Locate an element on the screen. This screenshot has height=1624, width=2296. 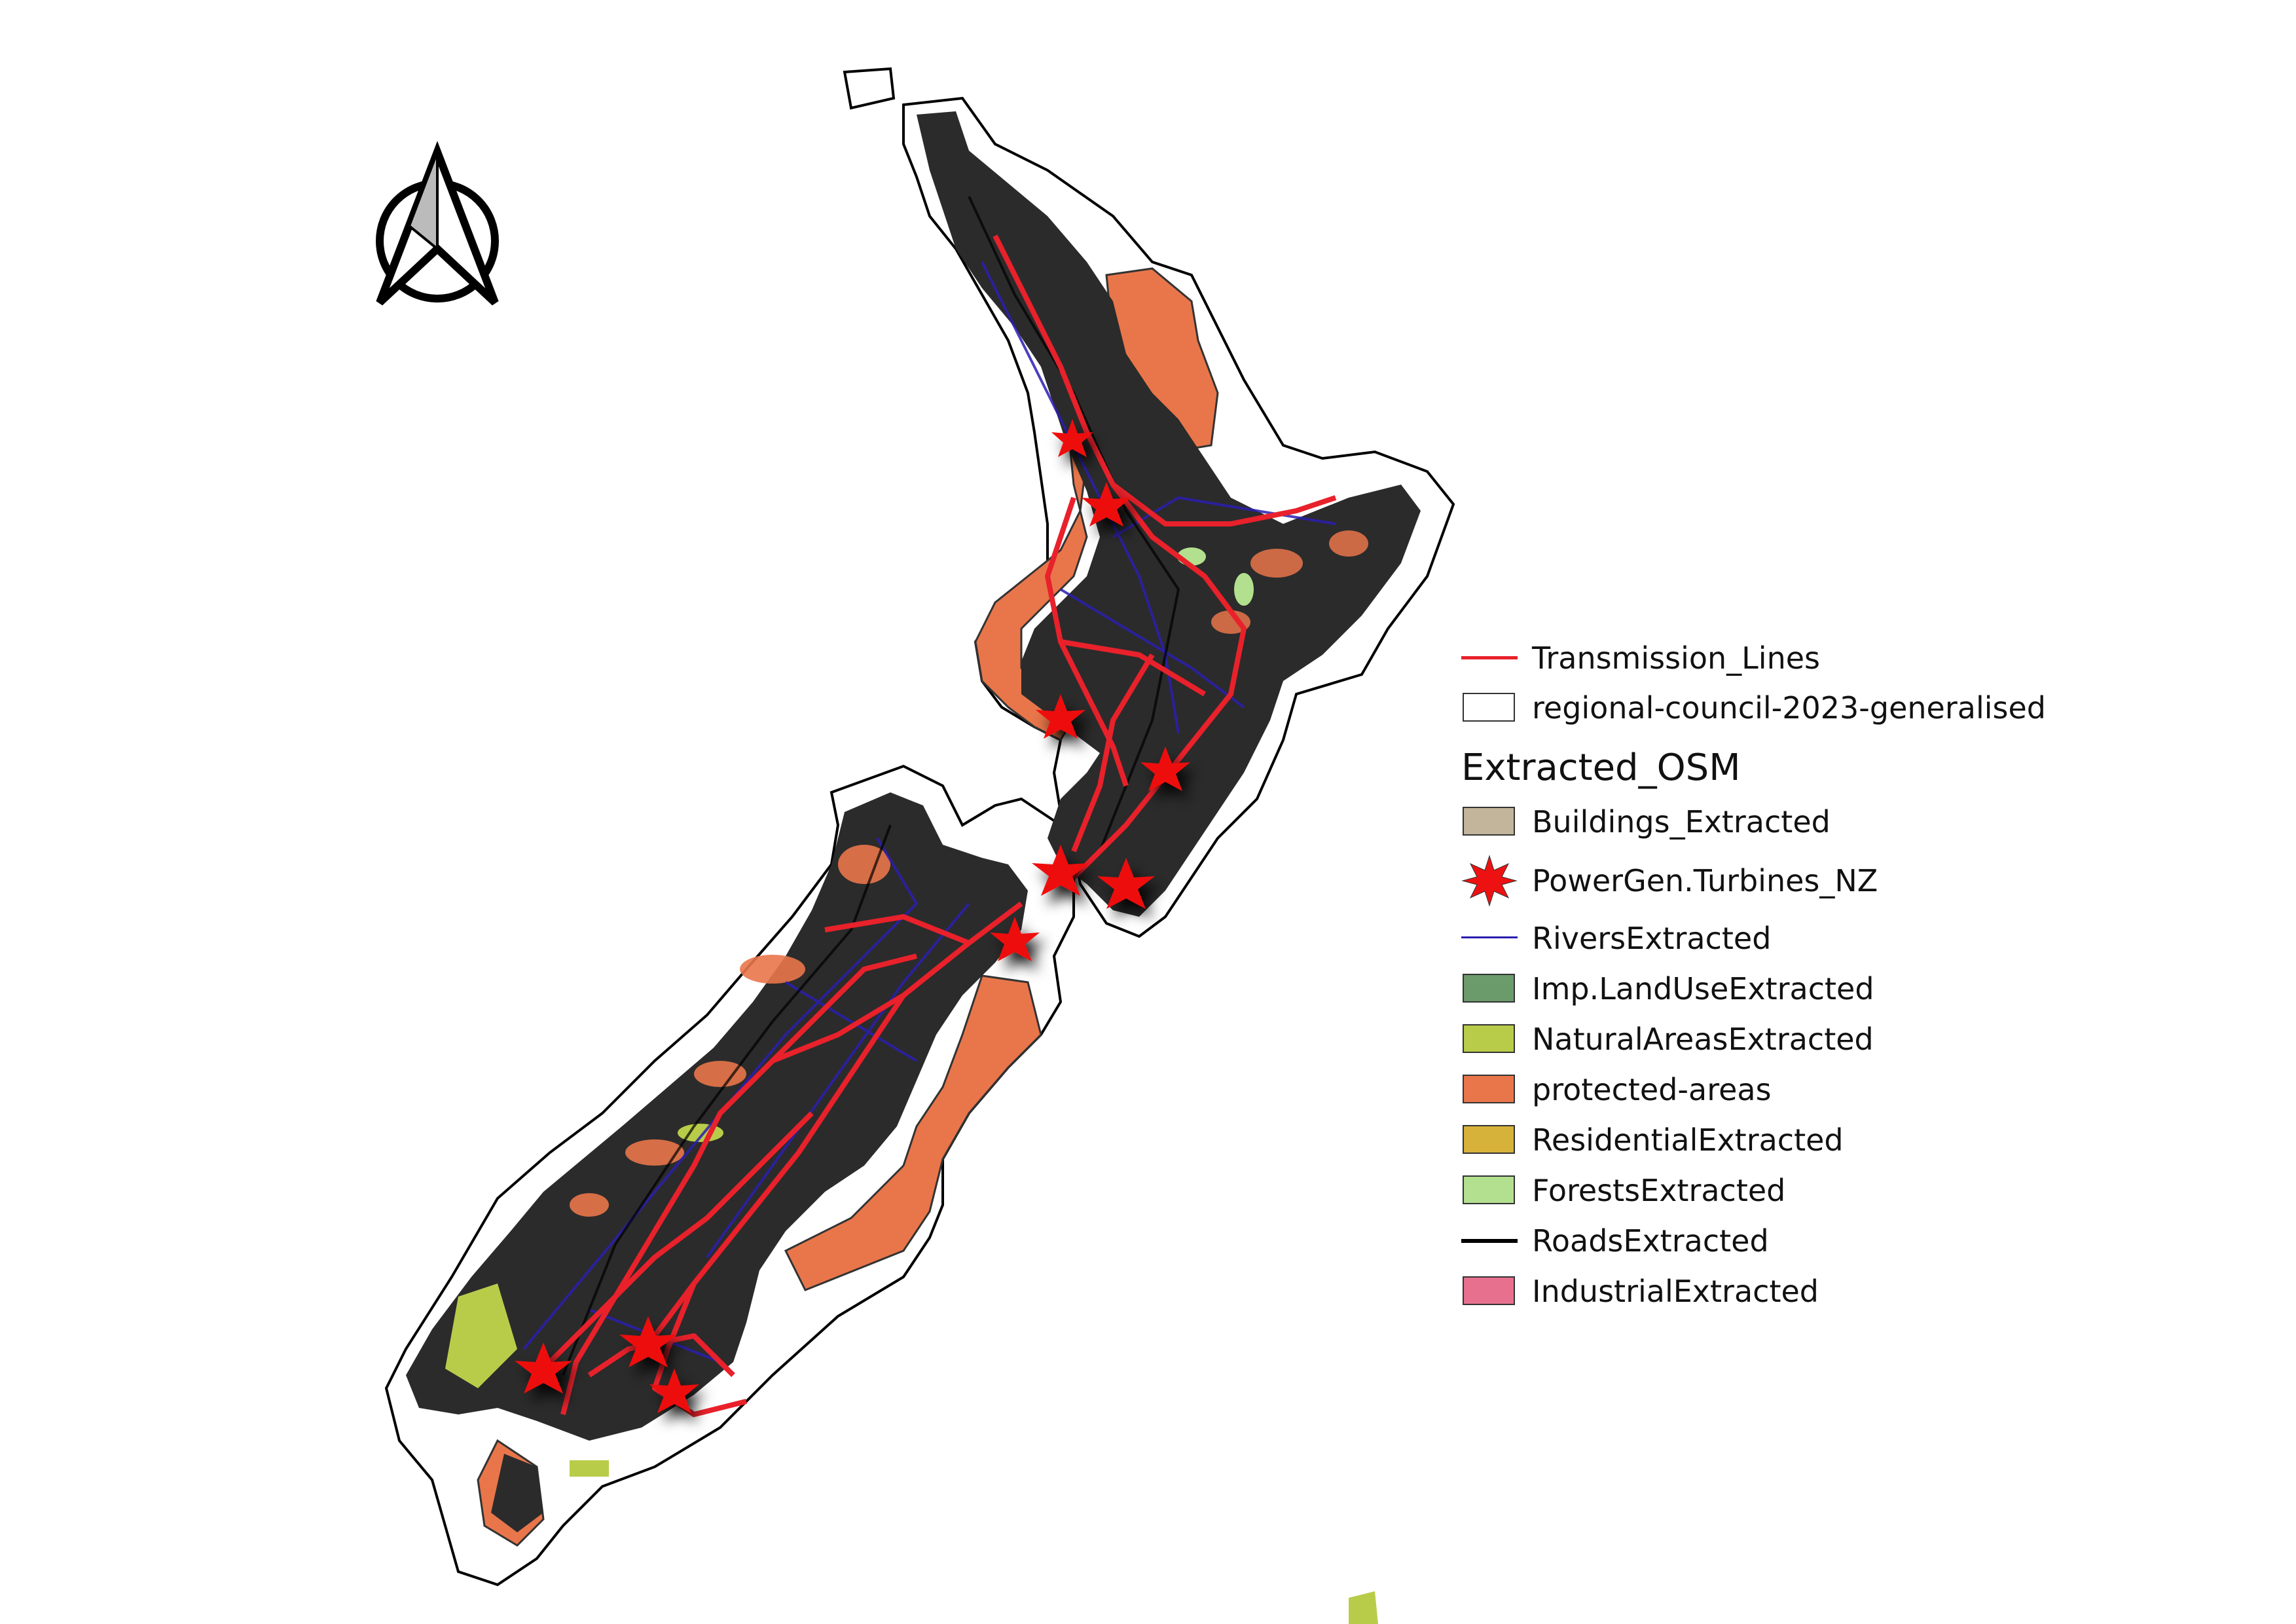
legend-item-imp-landuse: Imp.LandUseExtracted is located at coordinates (1667, 988).